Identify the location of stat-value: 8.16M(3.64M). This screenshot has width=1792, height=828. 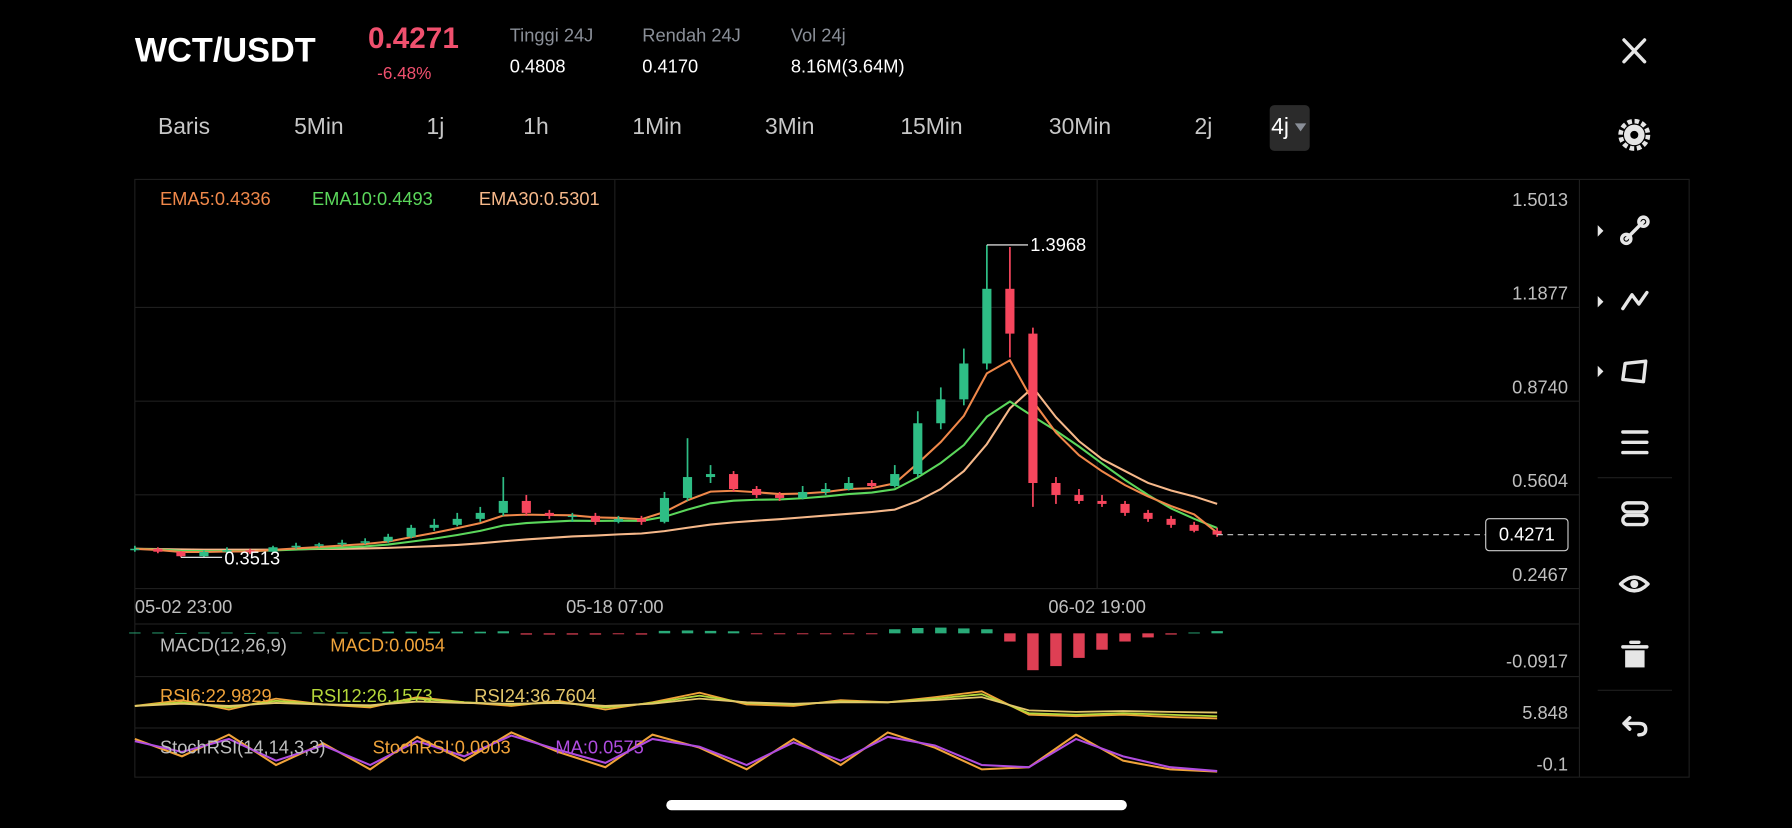
(848, 65).